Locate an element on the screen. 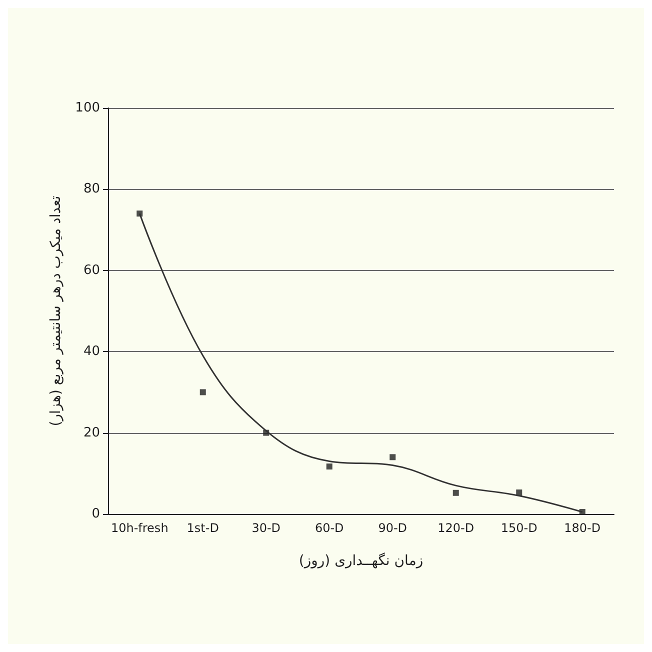 The height and width of the screenshot is (652, 652). y-tick-label: 100 is located at coordinates (87, 108).